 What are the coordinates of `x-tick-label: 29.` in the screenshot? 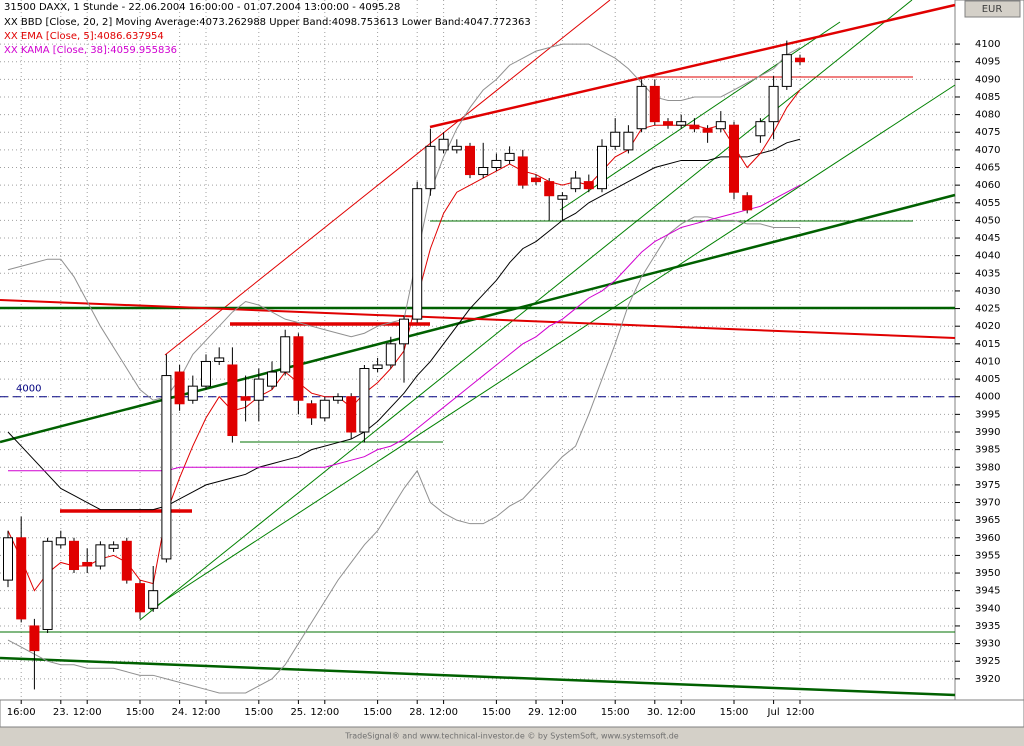 It's located at (536, 712).